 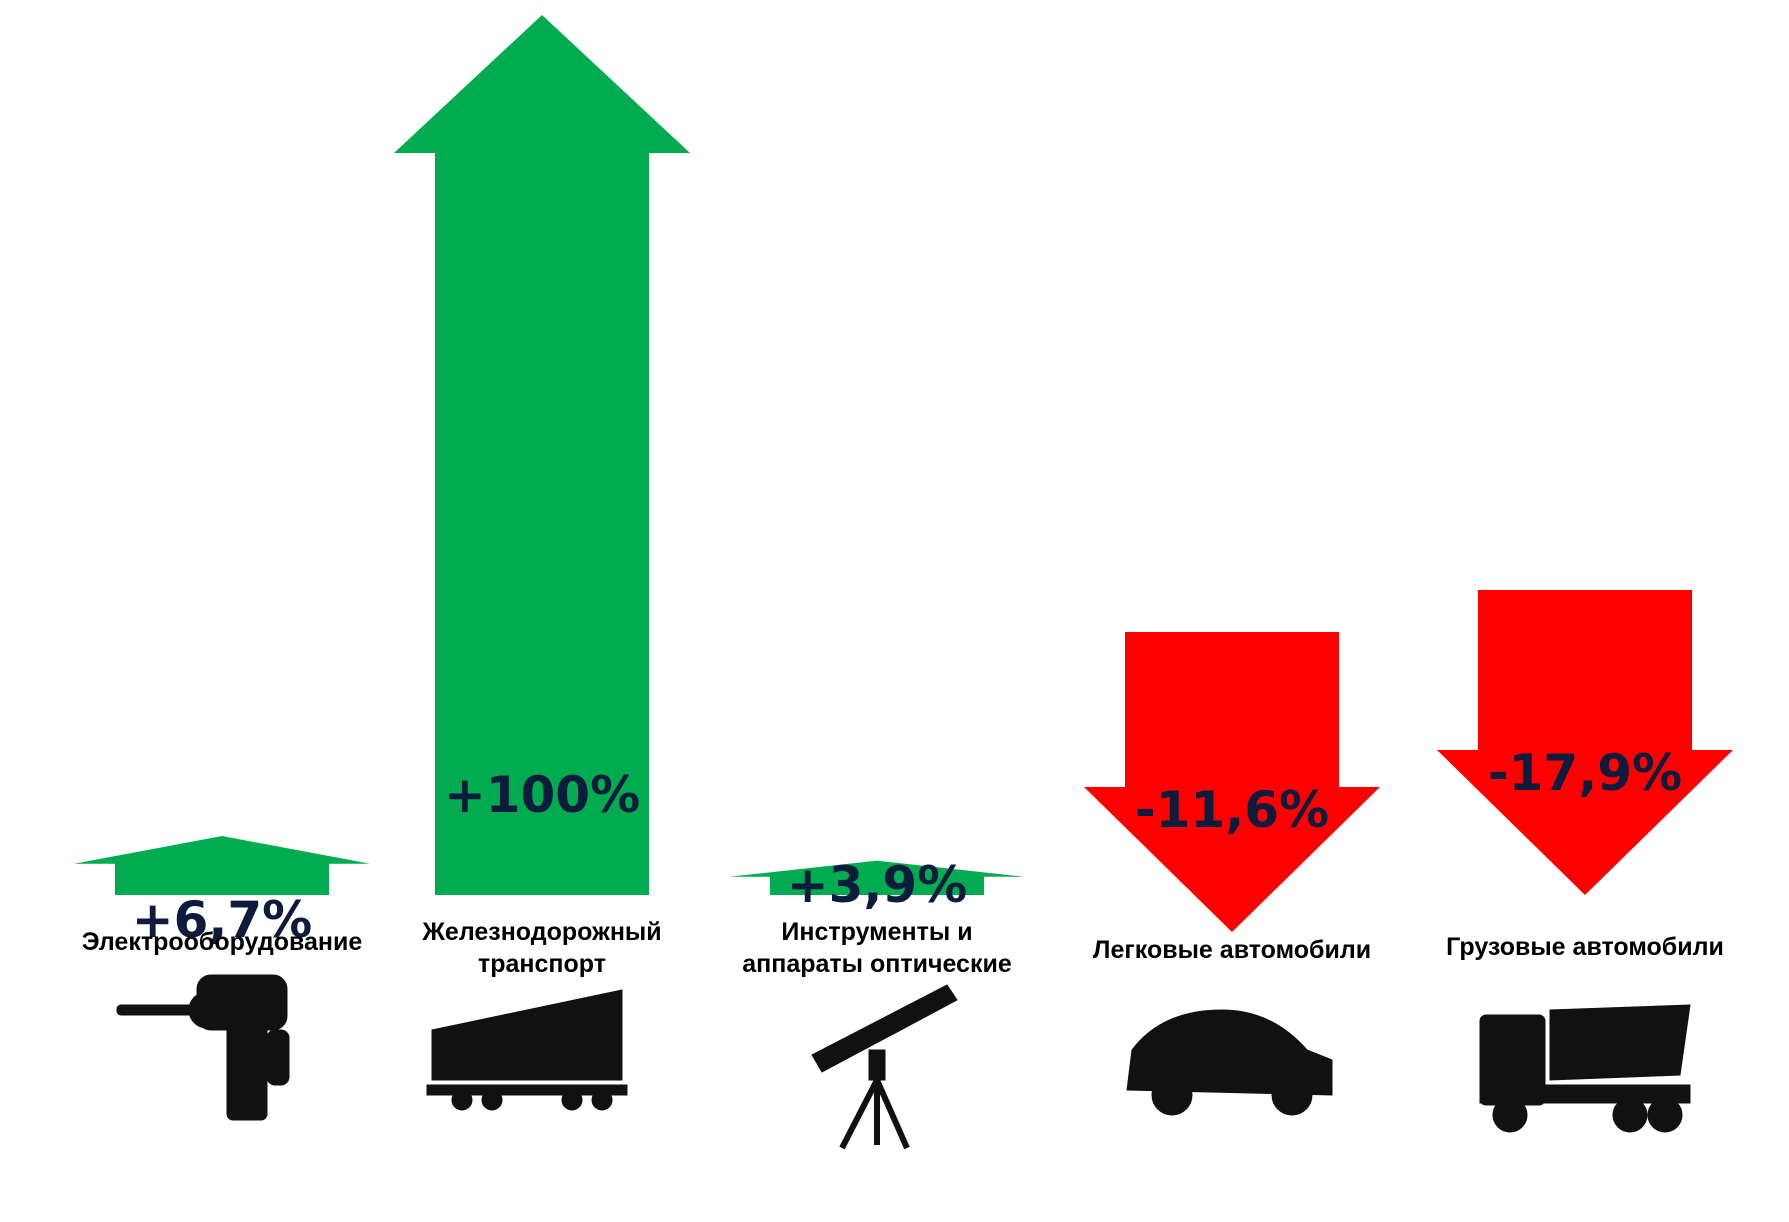 What do you see at coordinates (1232, 810) in the screenshot?
I see `value-label-car: -11,6%` at bounding box center [1232, 810].